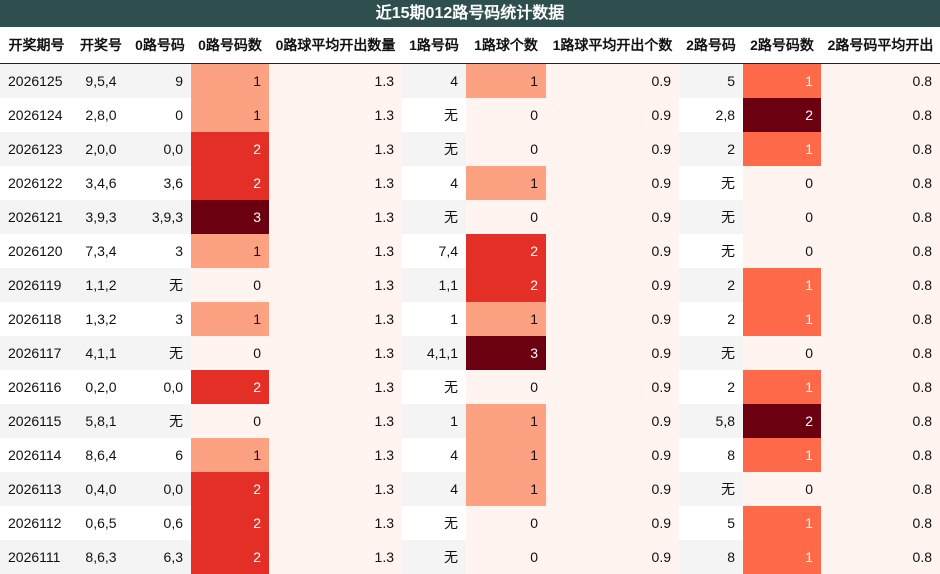 The image size is (940, 574). Describe the element at coordinates (434, 353) in the screenshot. I see `route1-numbers-cell: 4,1,1` at that location.